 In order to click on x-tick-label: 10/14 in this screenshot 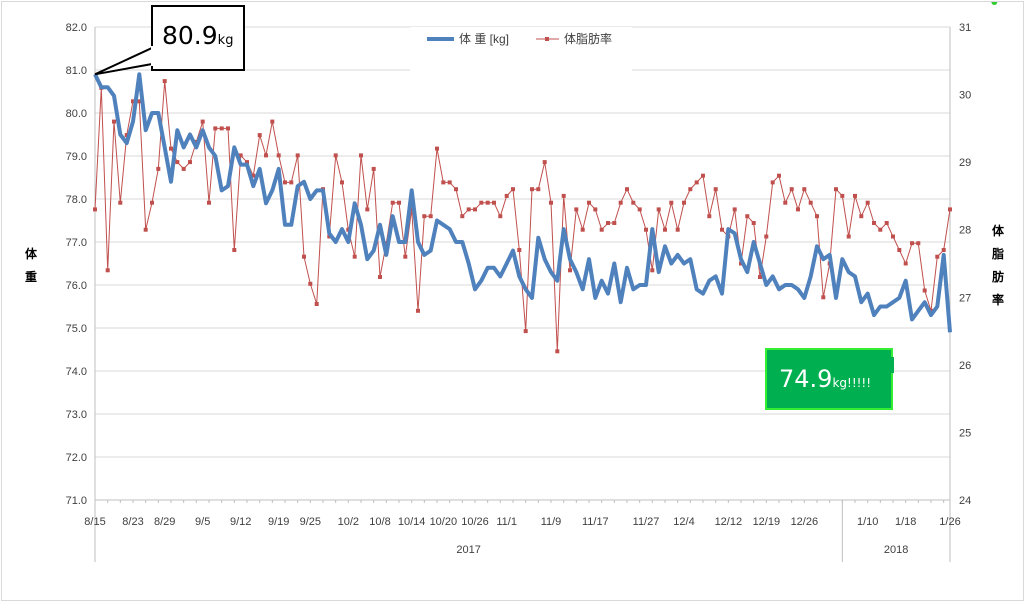, I will do `click(412, 522)`.